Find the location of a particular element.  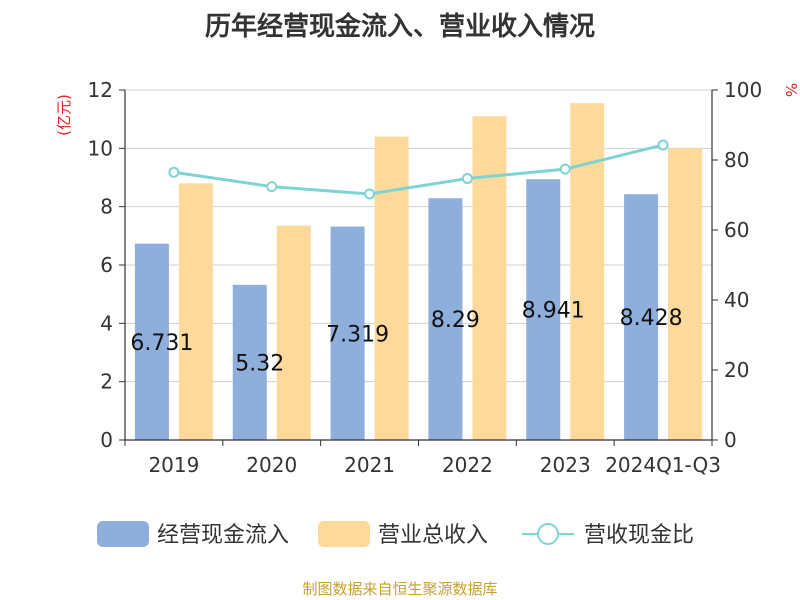

legend-label: 经营现金流入 is located at coordinates (223, 535).